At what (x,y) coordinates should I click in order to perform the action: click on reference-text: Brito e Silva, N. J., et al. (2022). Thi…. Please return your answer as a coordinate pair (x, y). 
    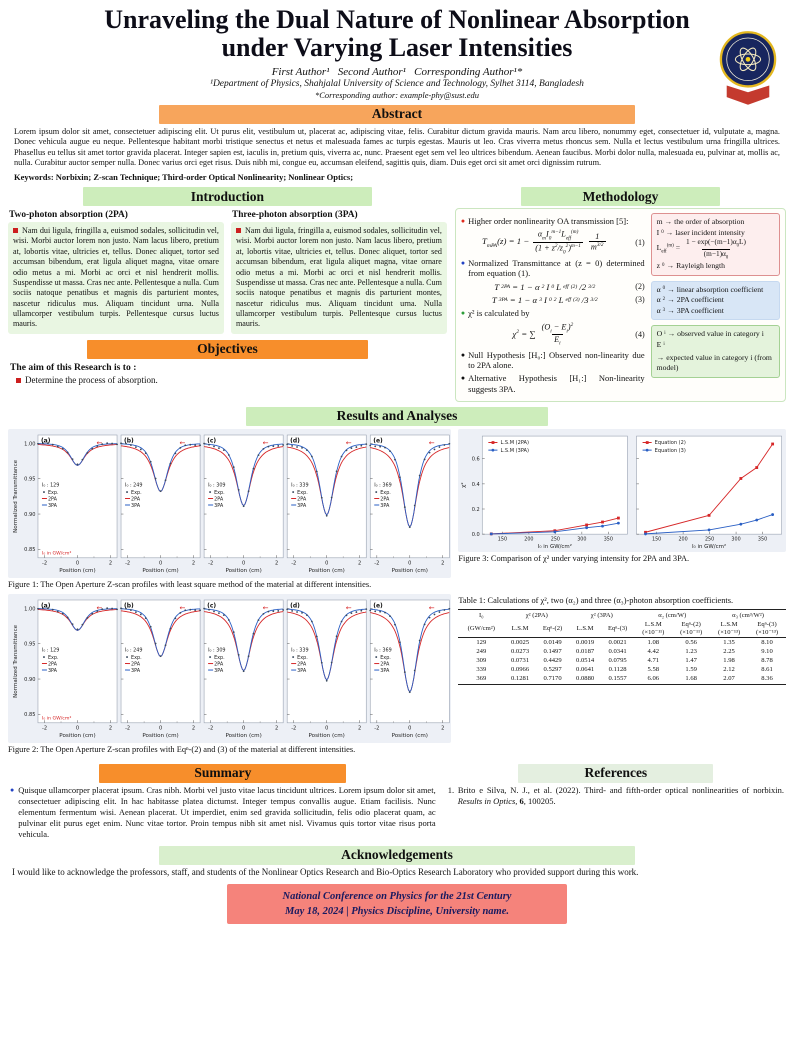
    Looking at the image, I should click on (621, 795).